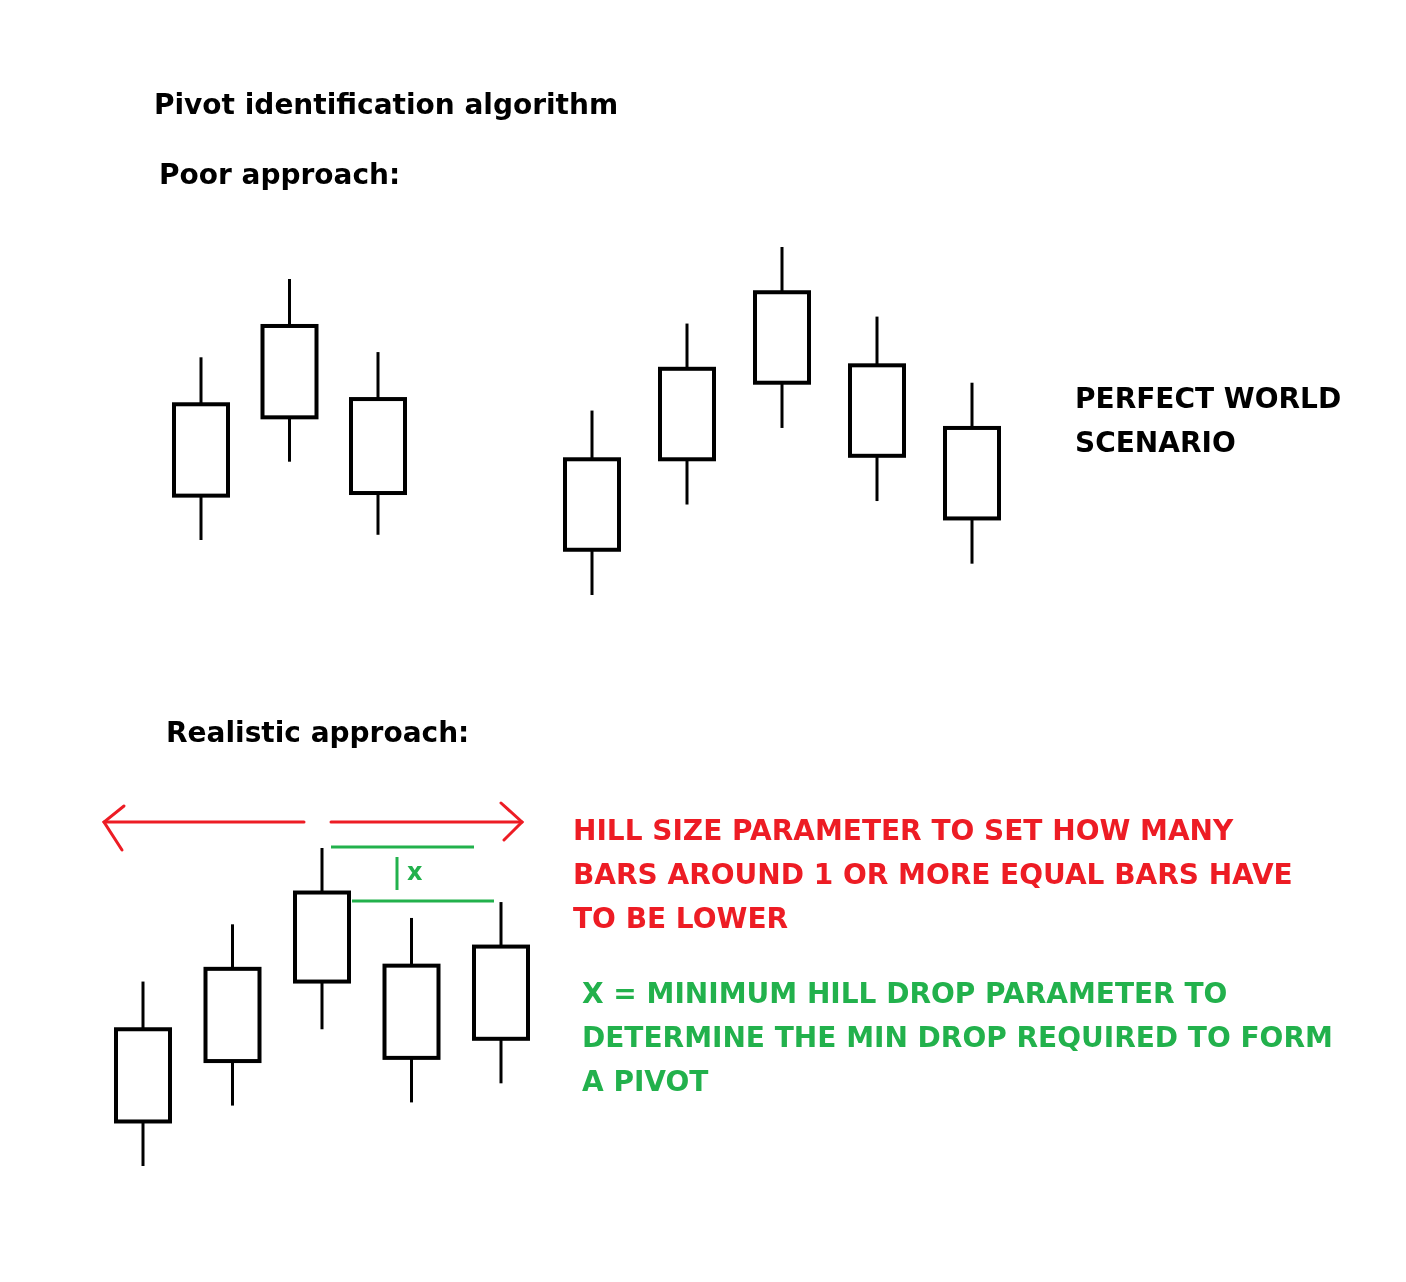  What do you see at coordinates (386, 104) in the screenshot?
I see `chart-title: Pivot identification algorithm` at bounding box center [386, 104].